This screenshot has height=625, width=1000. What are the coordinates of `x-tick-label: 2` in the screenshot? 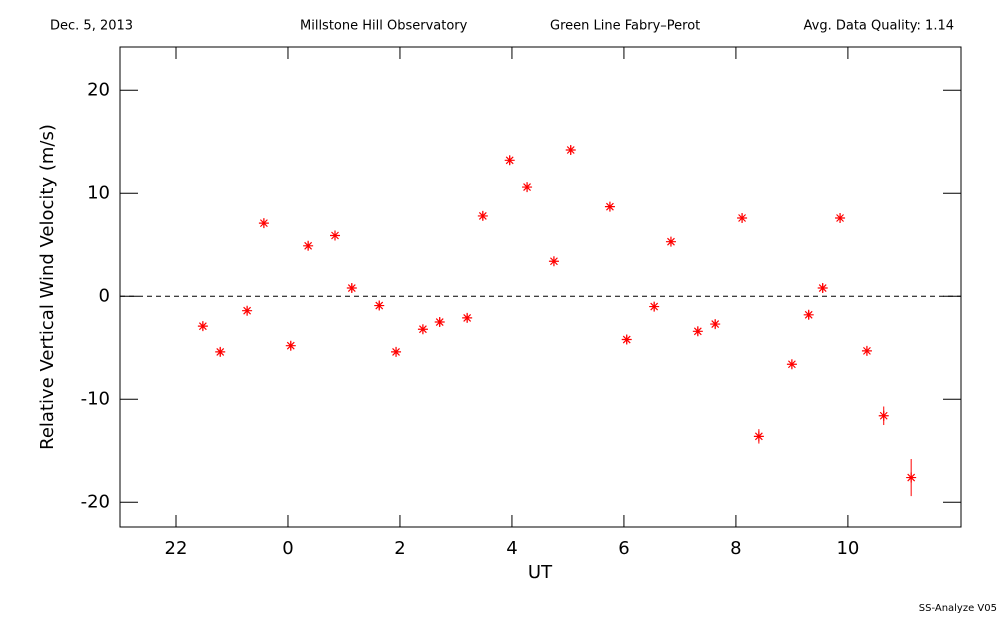 It's located at (399, 548).